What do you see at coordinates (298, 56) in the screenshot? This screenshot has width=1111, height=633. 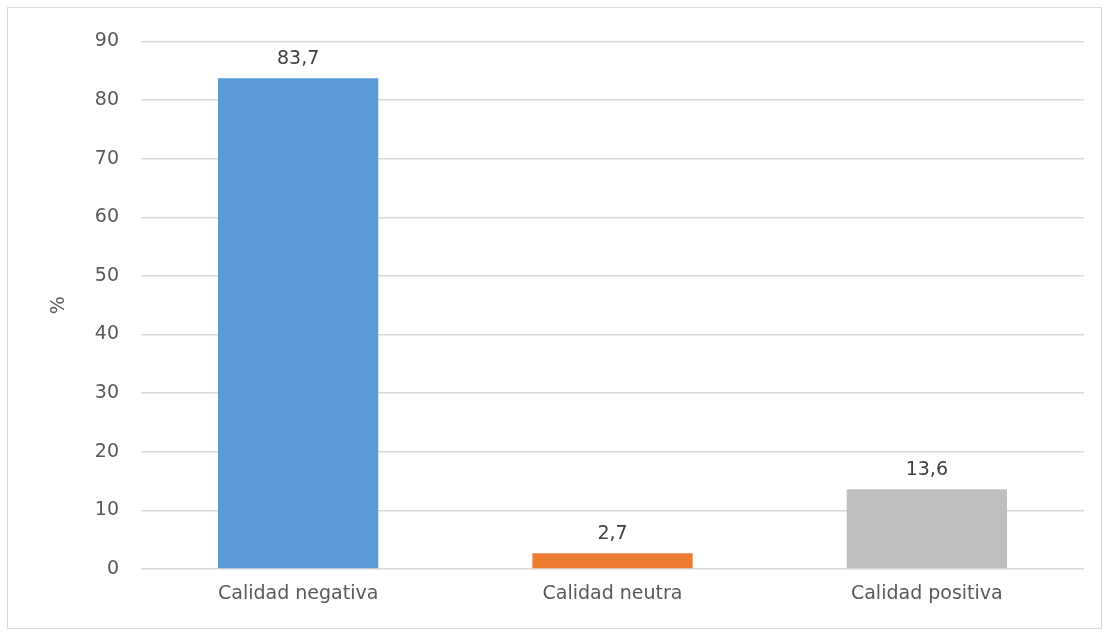 I see `data-label: 83,7` at bounding box center [298, 56].